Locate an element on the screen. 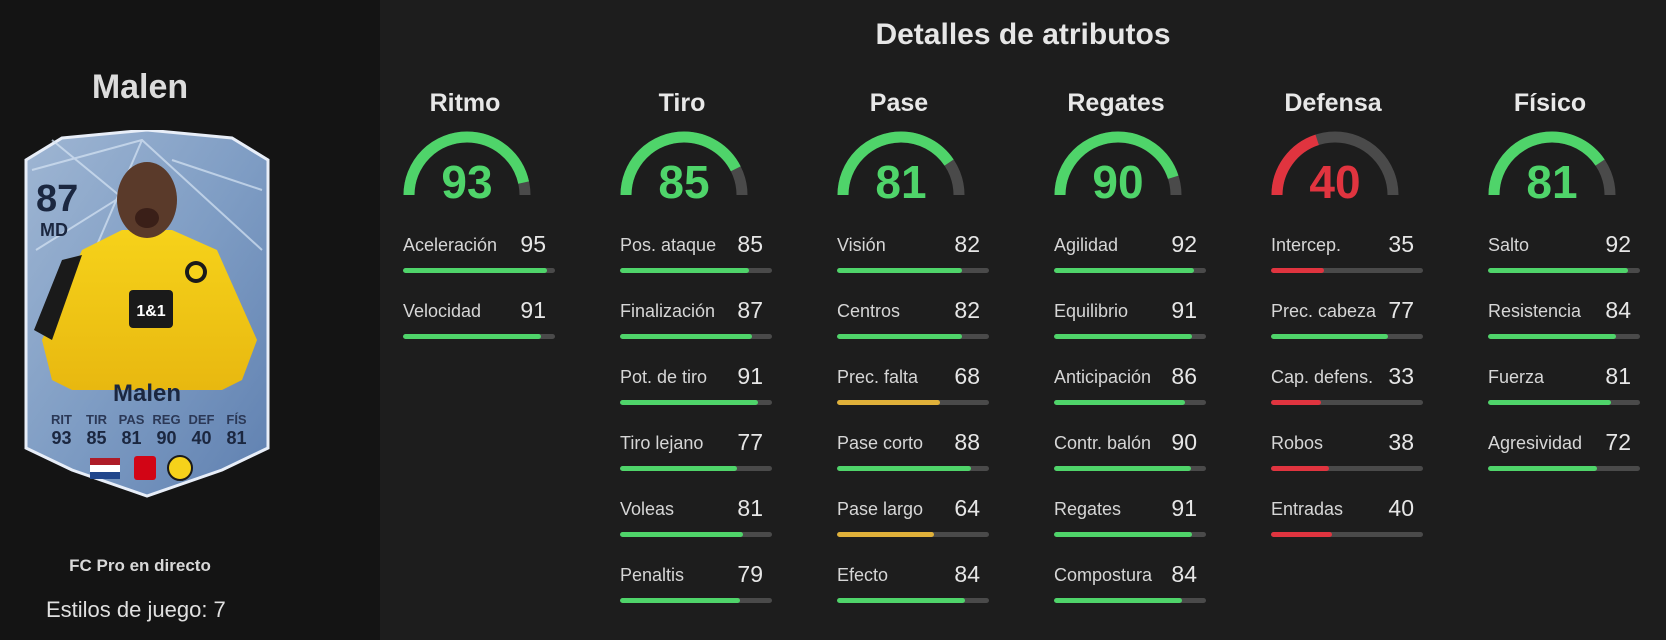 This screenshot has width=1666, height=640. stat-label: Agilidad is located at coordinates (1086, 245).